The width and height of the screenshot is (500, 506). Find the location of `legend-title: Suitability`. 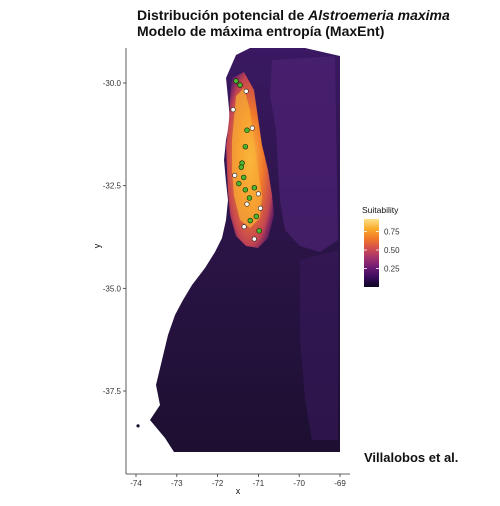

legend-title: Suitability is located at coordinates (380, 210).